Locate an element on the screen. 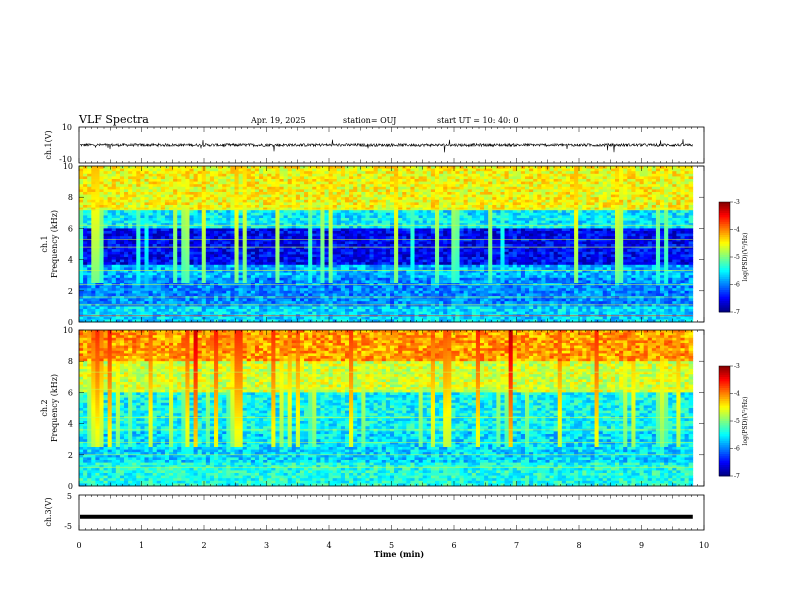 This screenshot has height=612, width=792. colorbar-tick-label: -7 is located at coordinates (737, 476).